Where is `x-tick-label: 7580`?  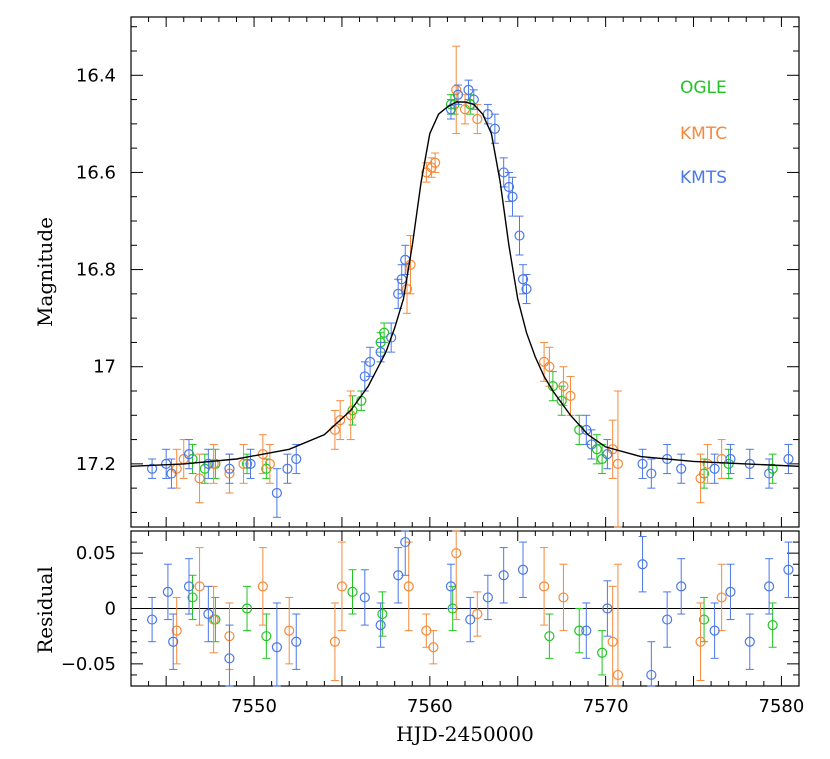
x-tick-label: 7580 is located at coordinates (782, 706).